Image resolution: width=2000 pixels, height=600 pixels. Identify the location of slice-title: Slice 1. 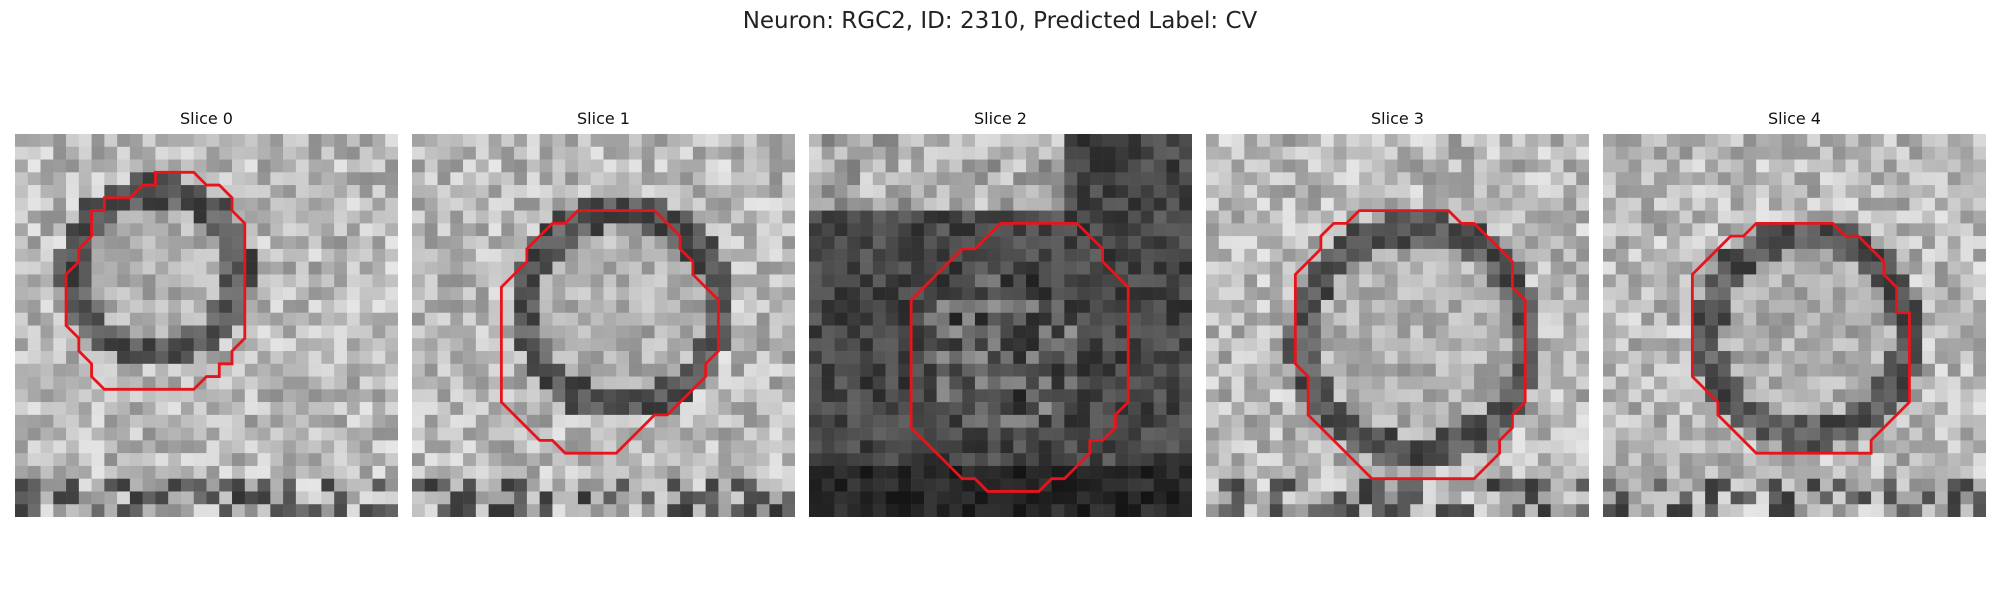
(603, 118).